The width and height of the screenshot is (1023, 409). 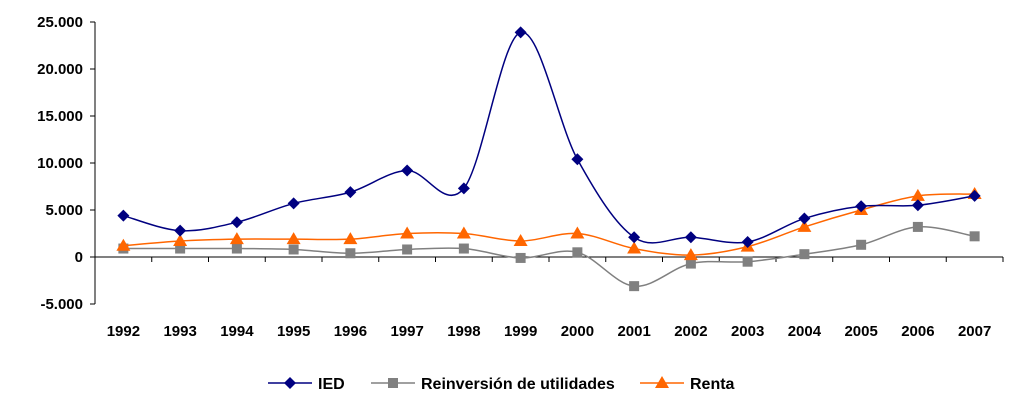 What do you see at coordinates (393, 383) in the screenshot?
I see `legend-marker-reinversi-n-de-utilidades` at bounding box center [393, 383].